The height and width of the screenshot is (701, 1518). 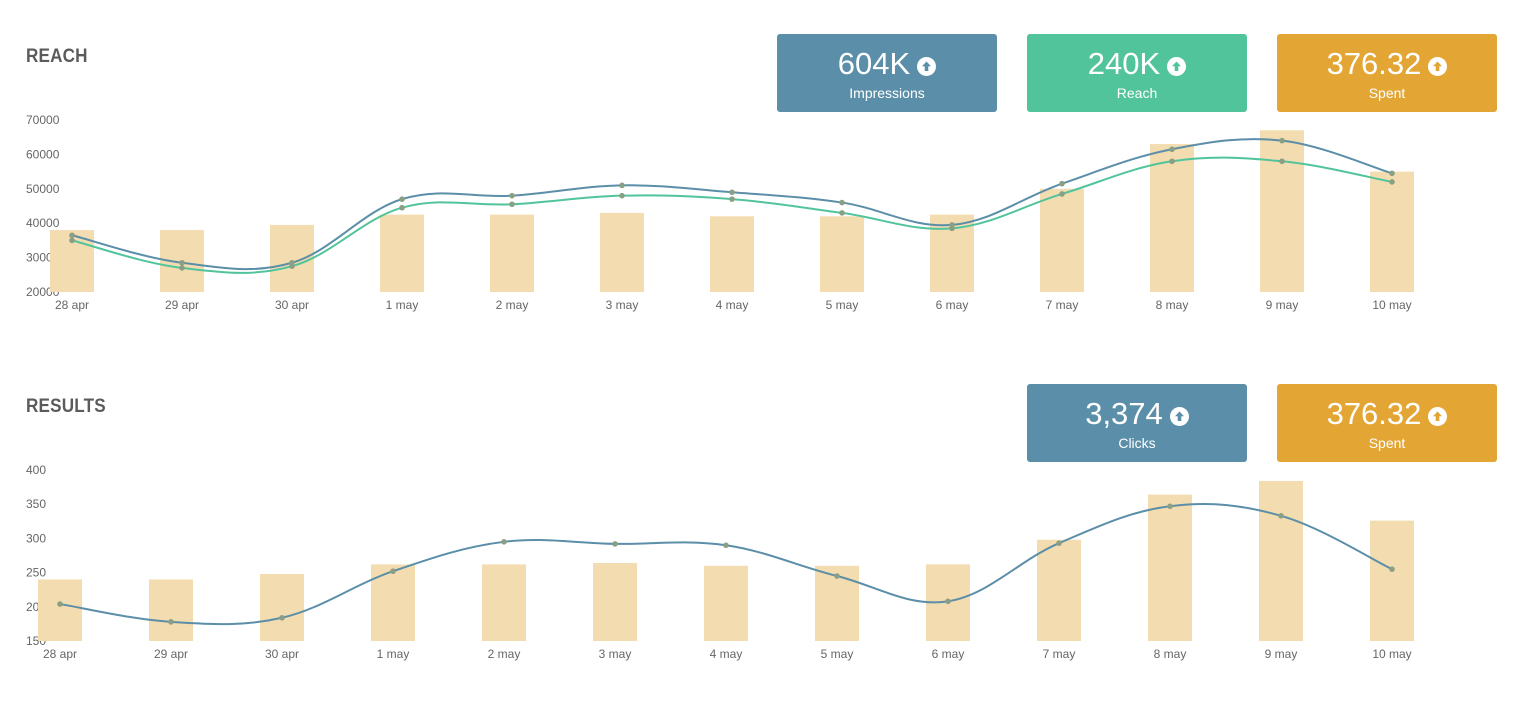 What do you see at coordinates (1387, 93) in the screenshot?
I see `spent-label: Spent` at bounding box center [1387, 93].